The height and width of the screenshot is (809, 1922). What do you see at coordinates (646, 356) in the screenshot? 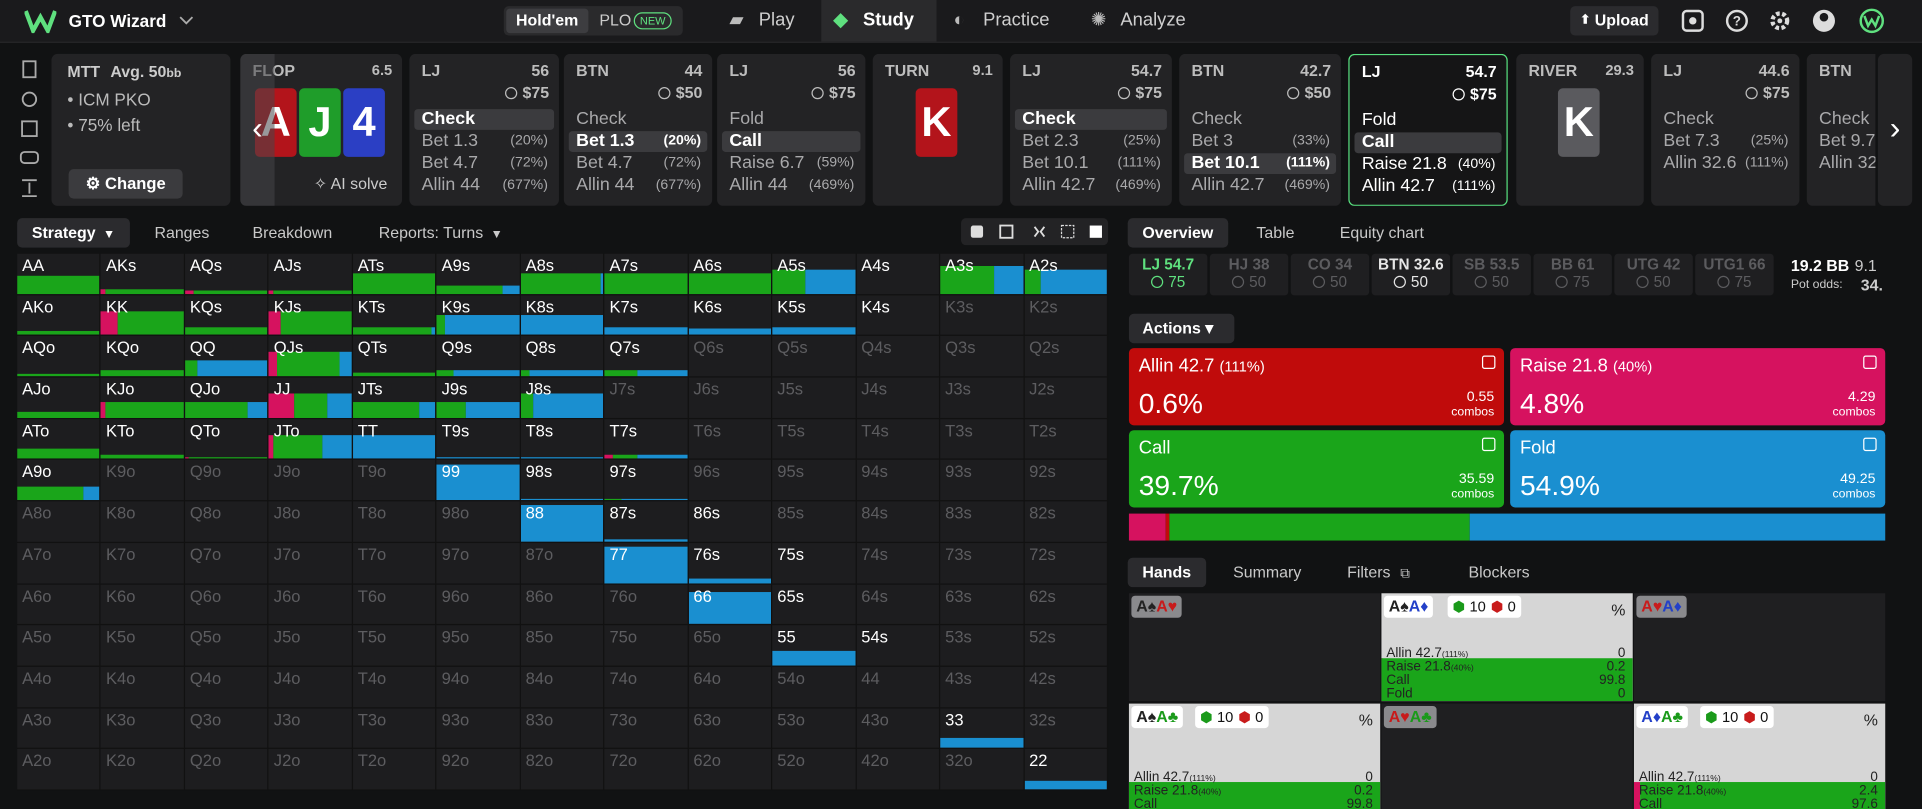
I see `hand-cell: Q7s` at bounding box center [646, 356].